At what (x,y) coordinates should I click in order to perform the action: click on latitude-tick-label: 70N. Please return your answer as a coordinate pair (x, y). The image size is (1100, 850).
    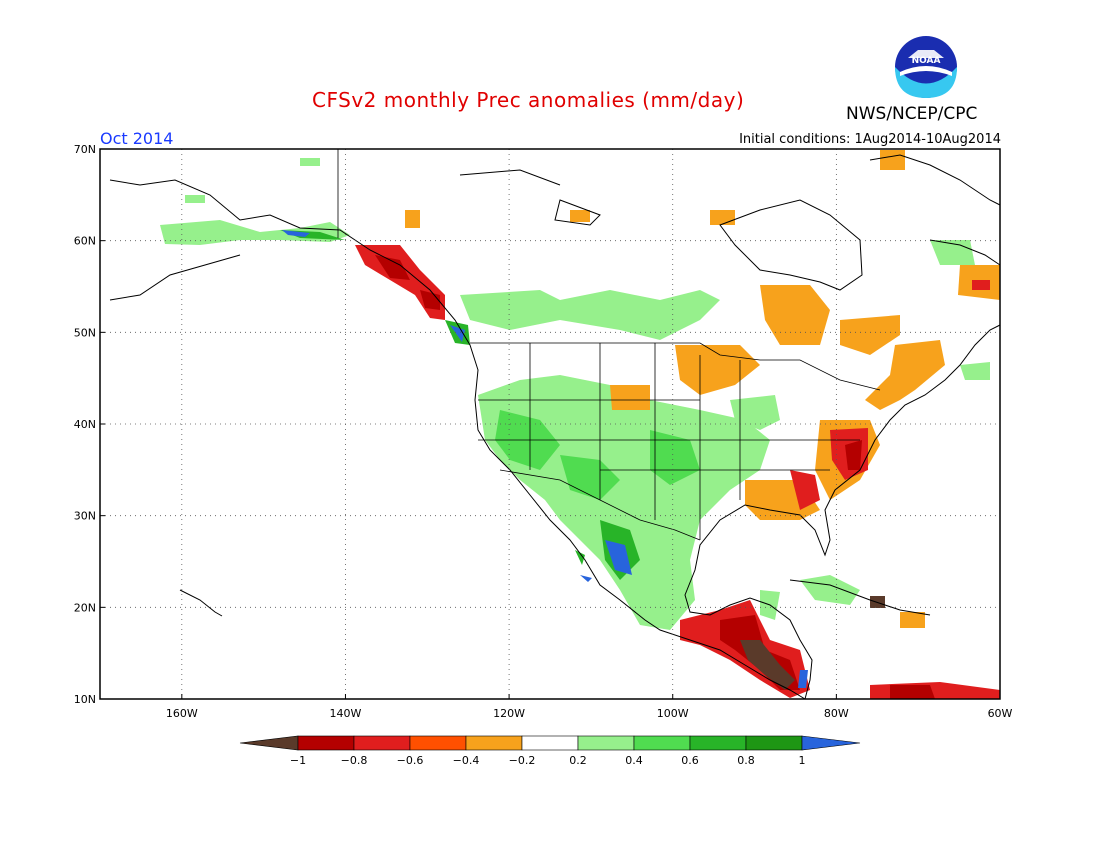
    Looking at the image, I should click on (85, 149).